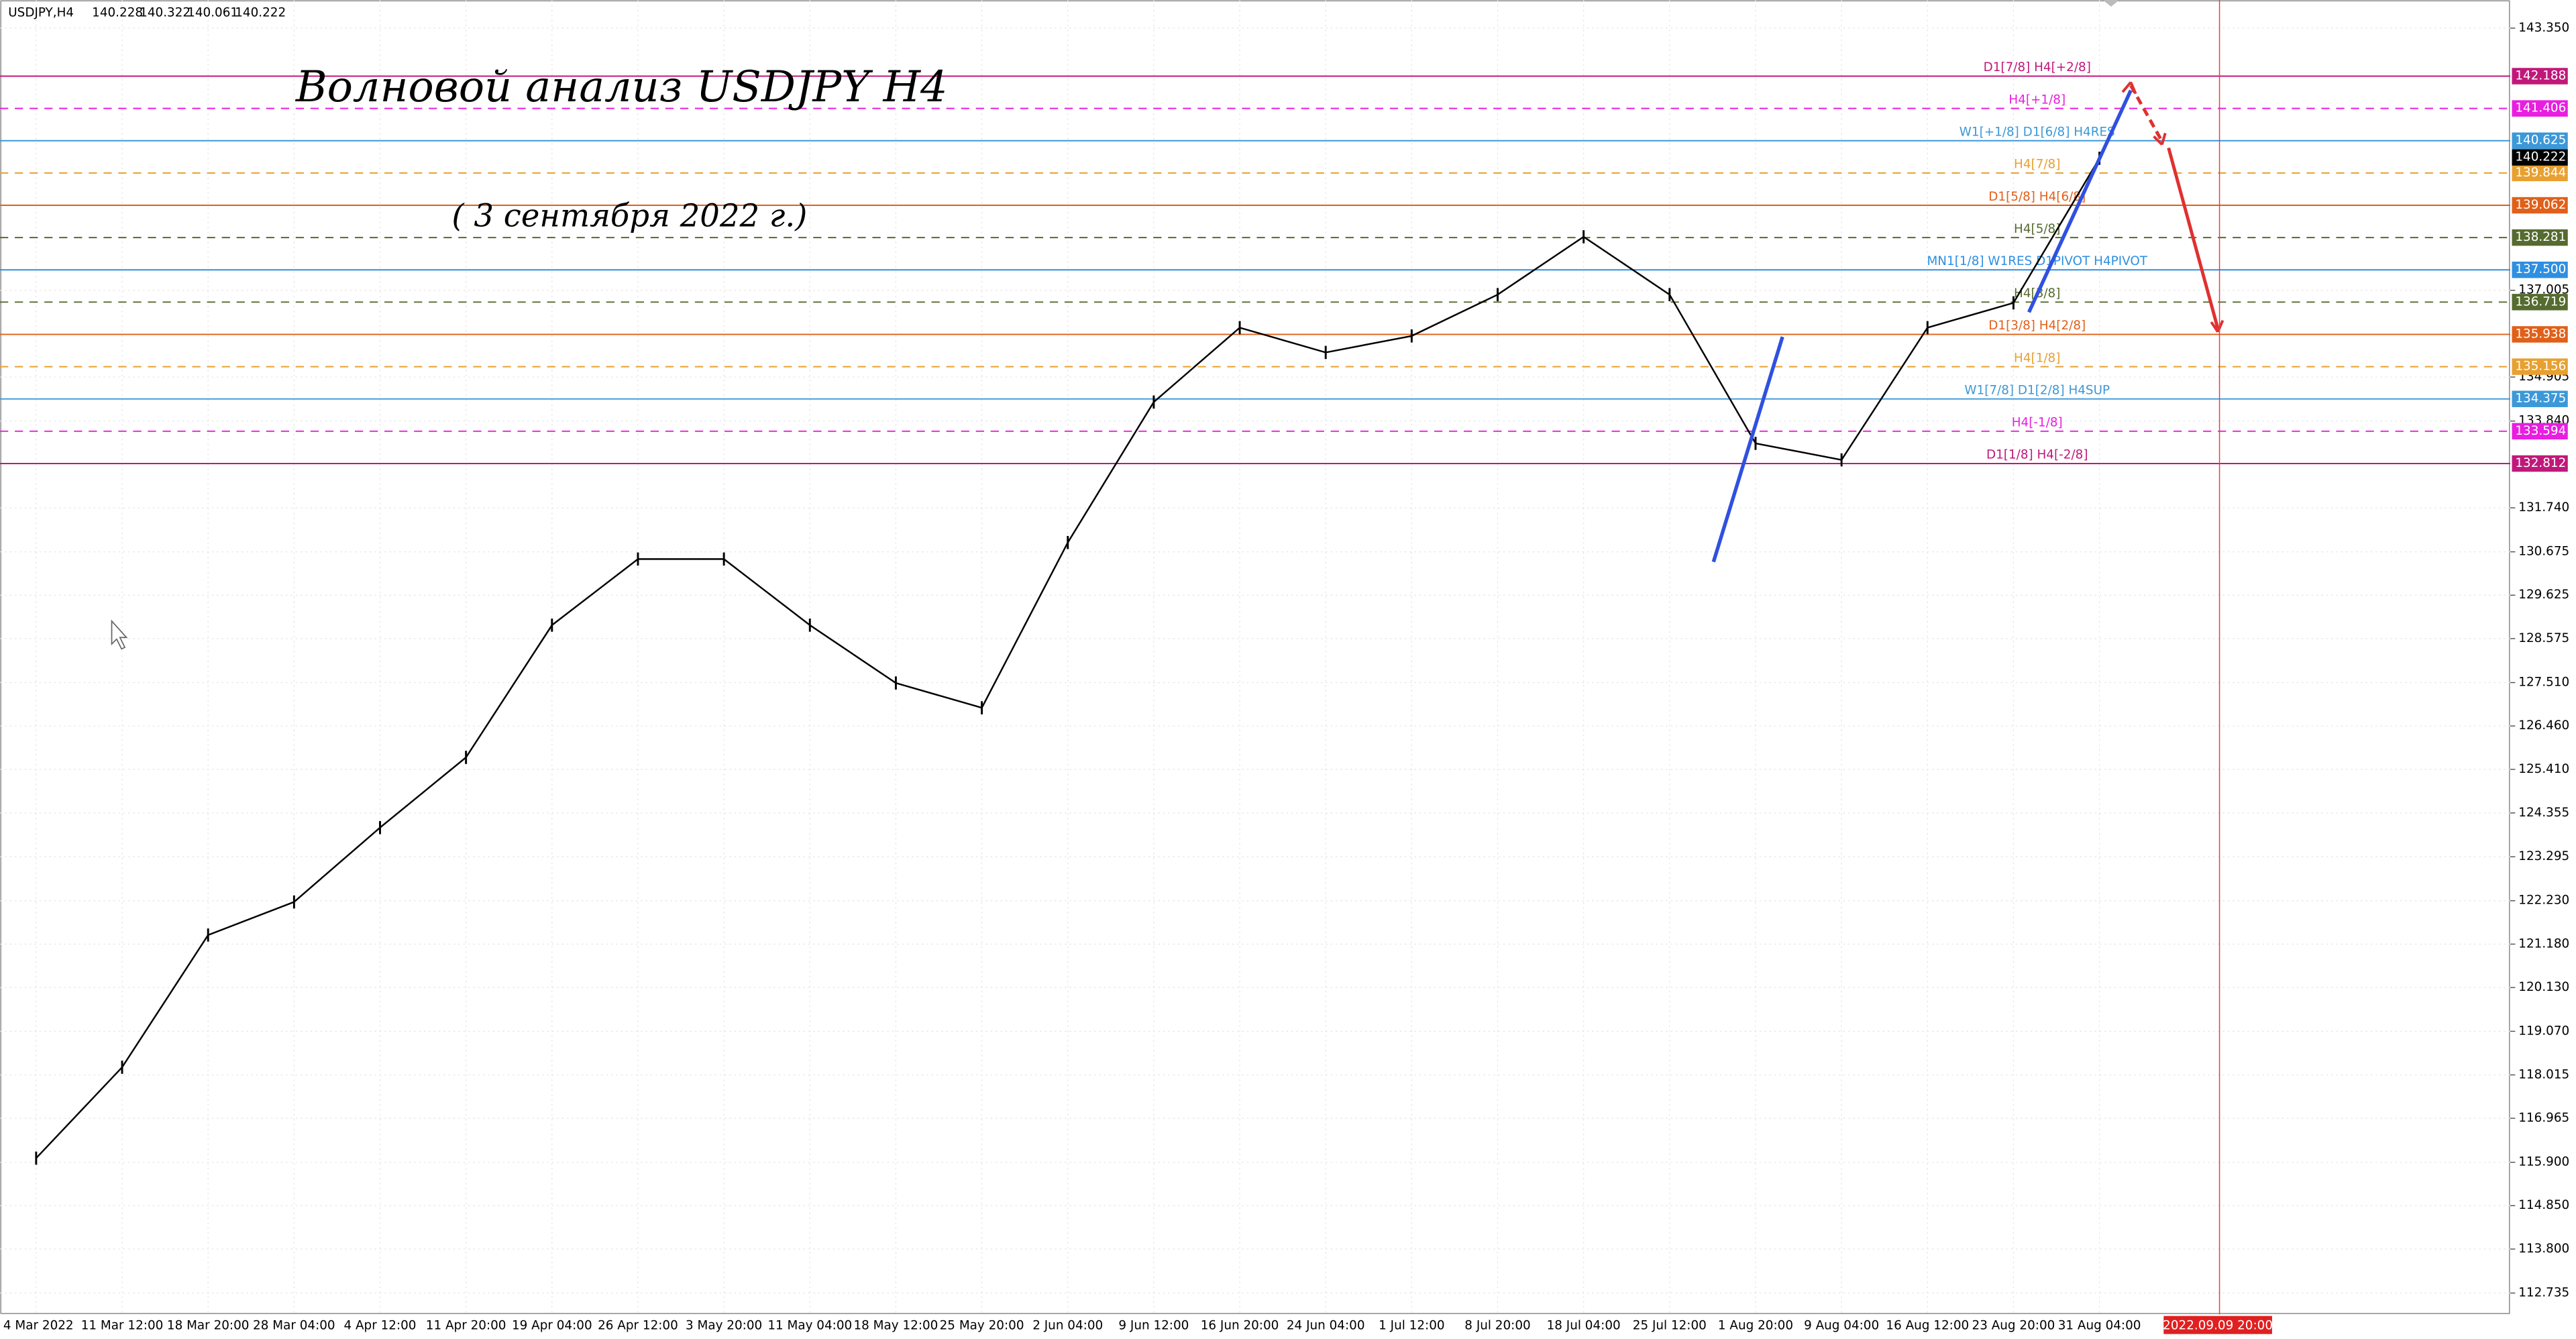 Image resolution: width=2576 pixels, height=1339 pixels. What do you see at coordinates (2037, 358) in the screenshot?
I see `level-label: H4[1/8]` at bounding box center [2037, 358].